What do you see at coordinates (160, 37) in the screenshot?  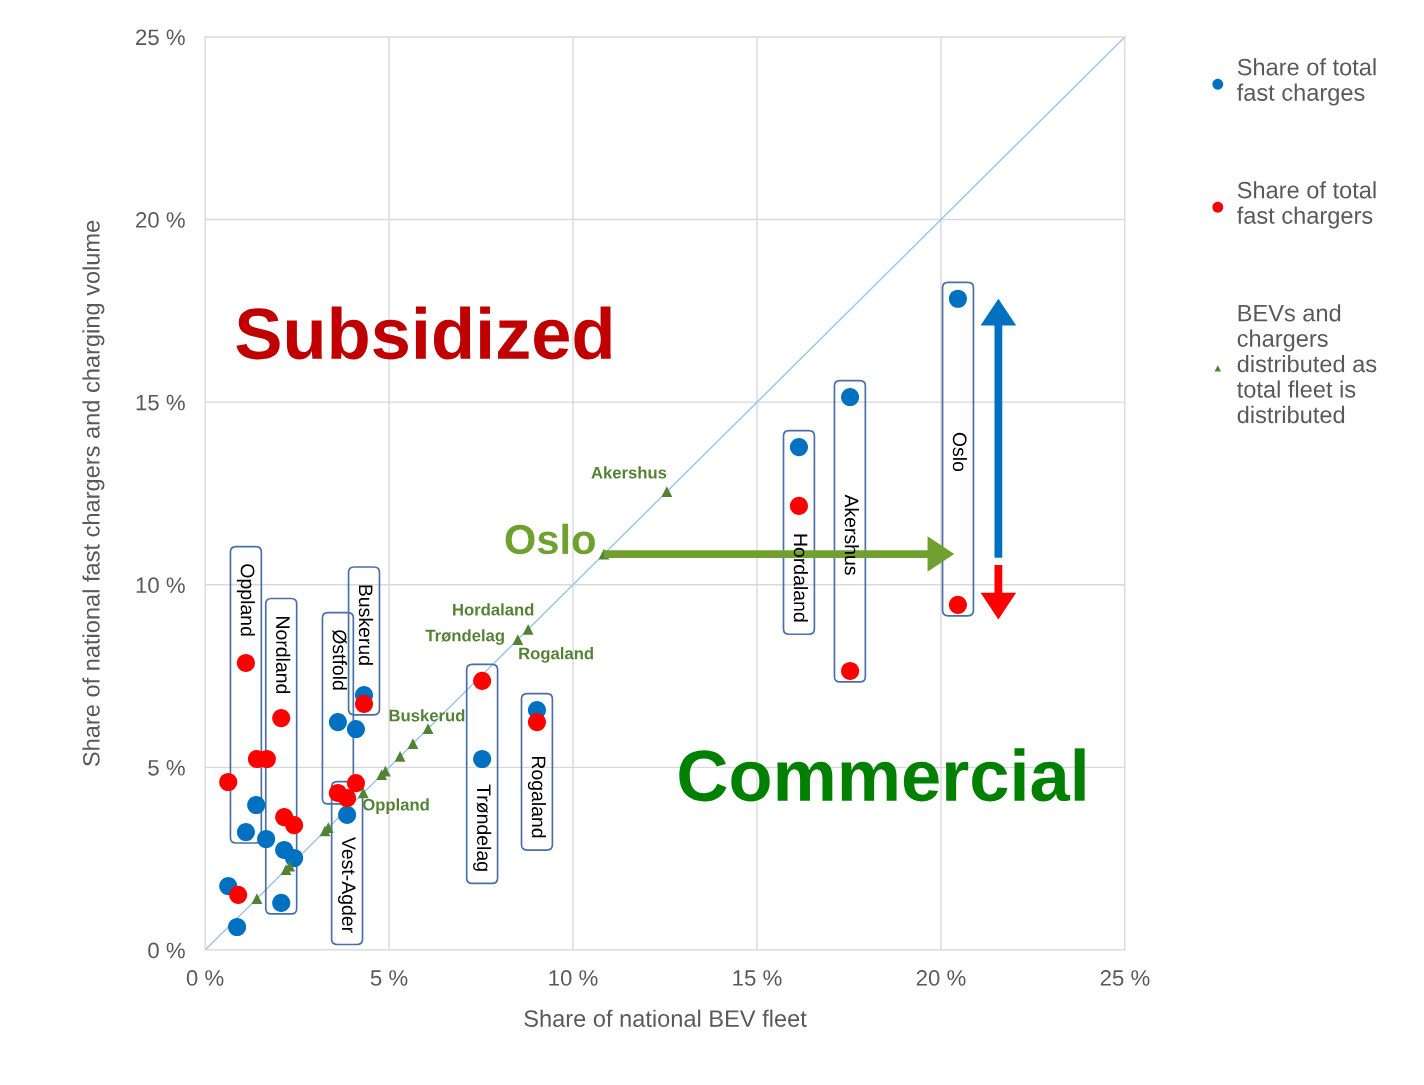 I see `y-tick-label: 25 %` at bounding box center [160, 37].